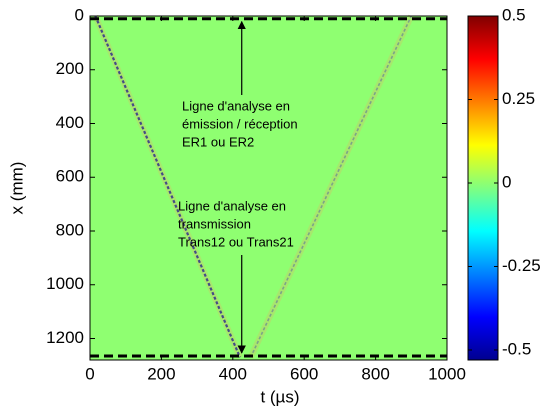  What do you see at coordinates (506, 181) in the screenshot?
I see `colorbar-tick-label: 0` at bounding box center [506, 181].